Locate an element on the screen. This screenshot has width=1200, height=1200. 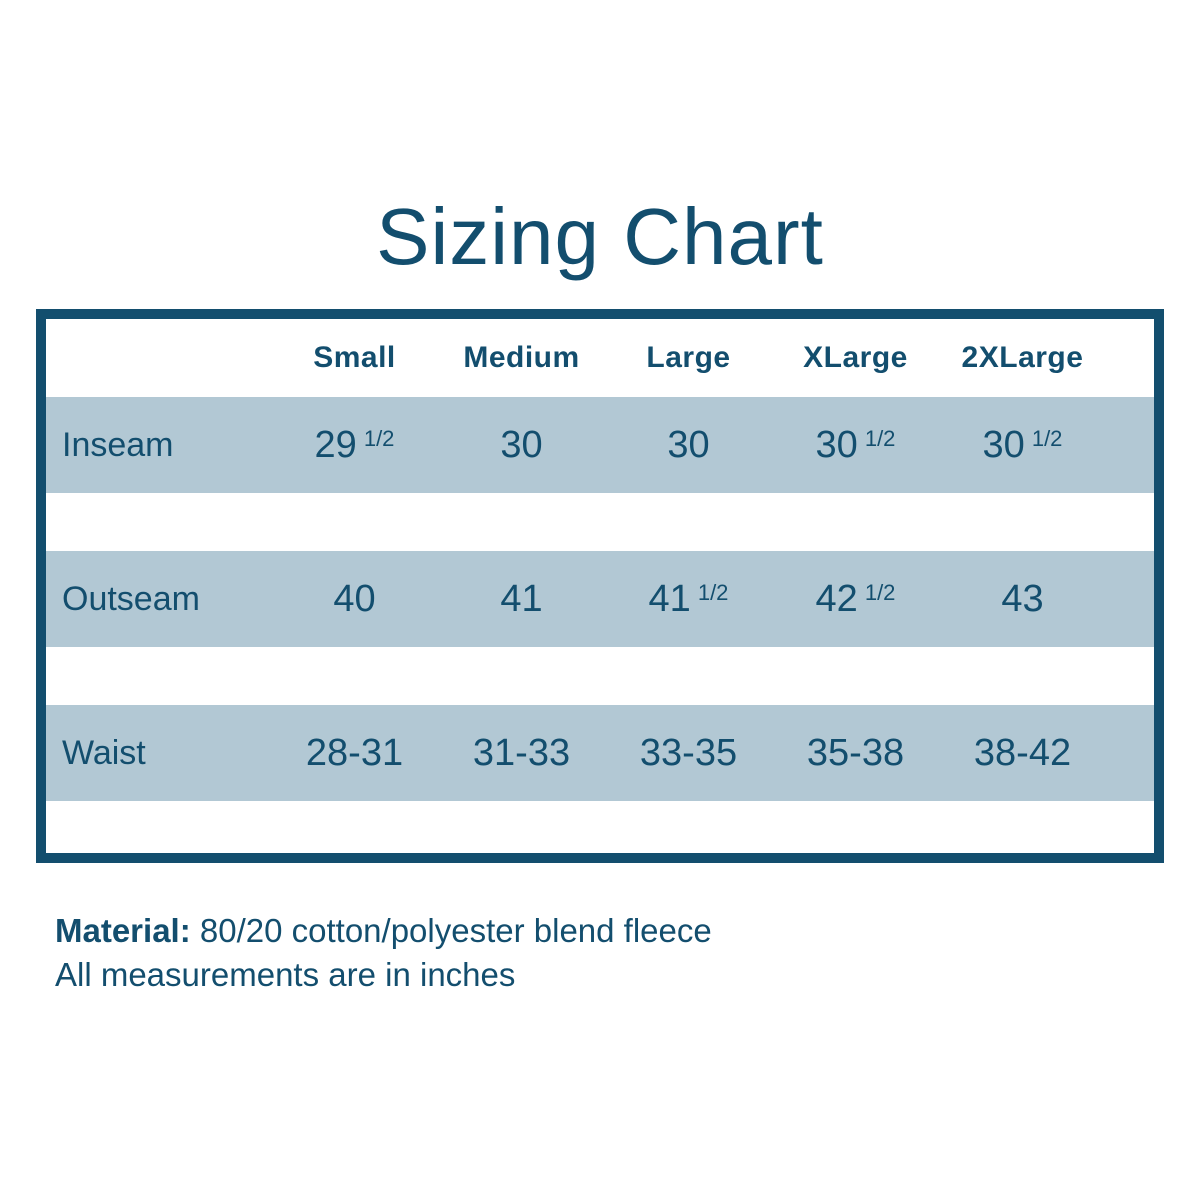
page-title: Sizing Chart is located at coordinates (600, 236).